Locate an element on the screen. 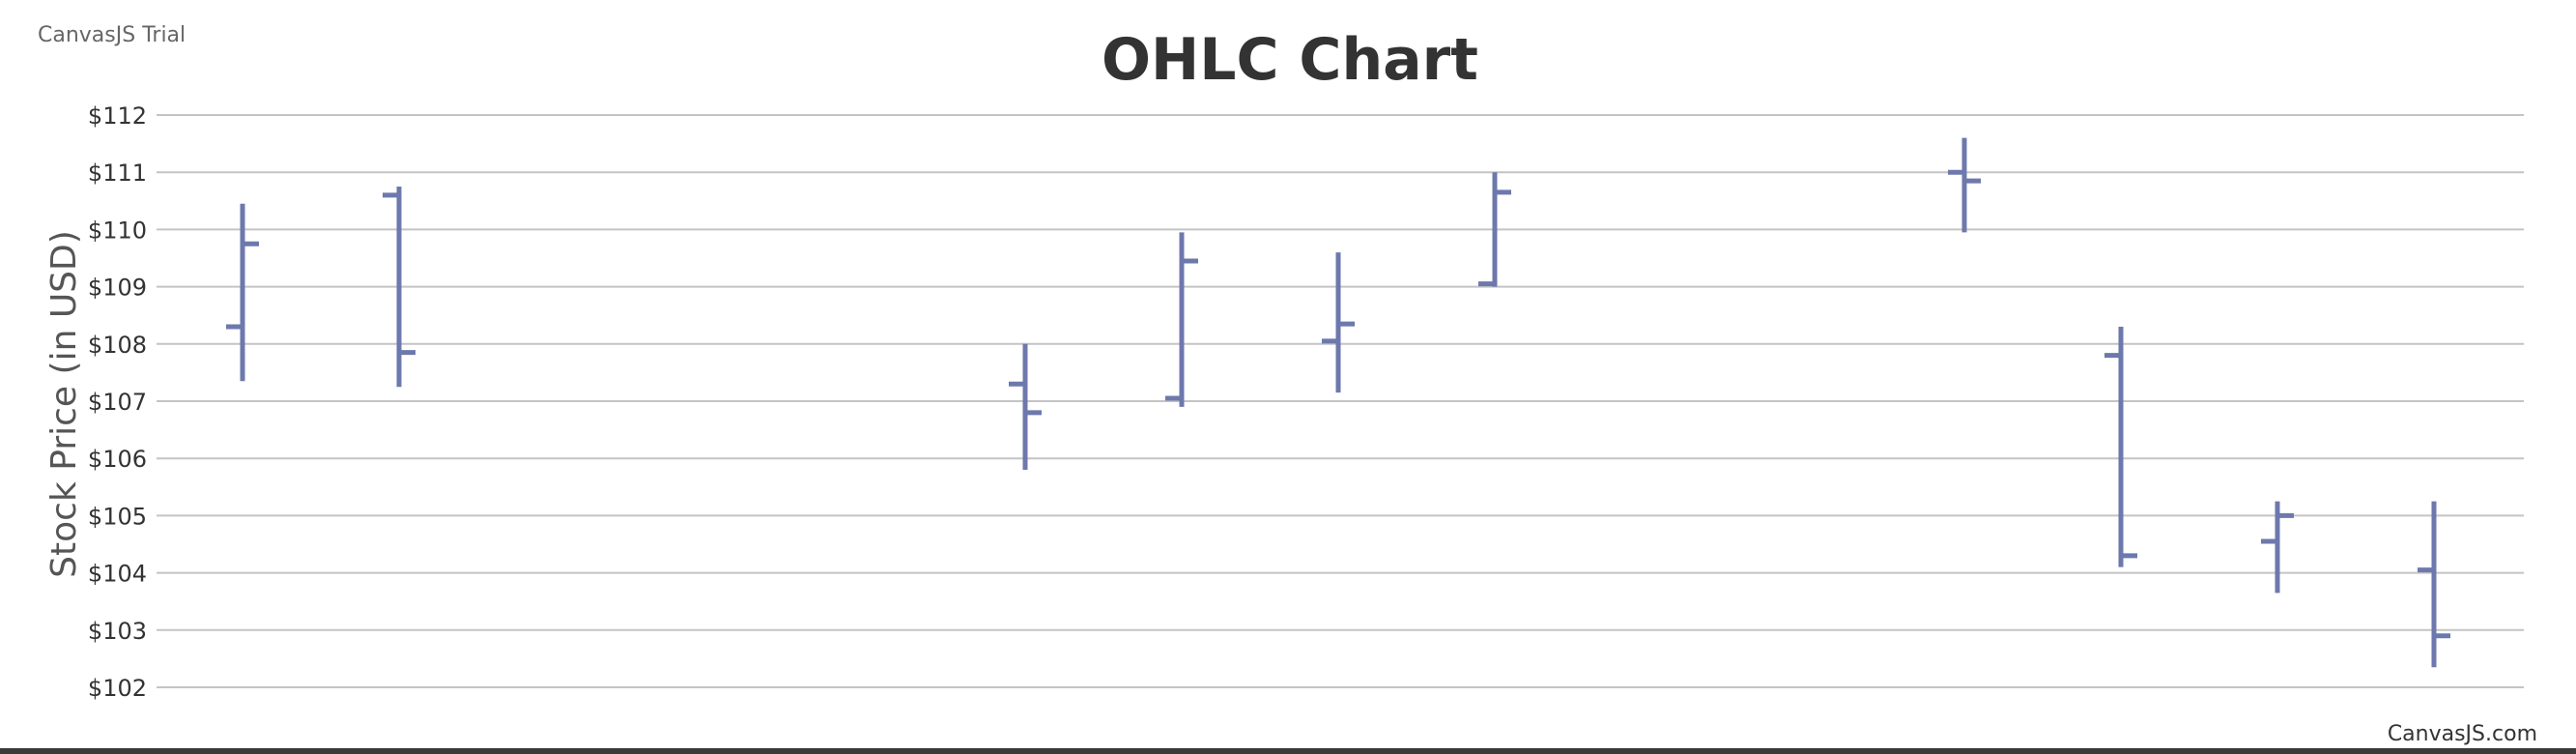 This screenshot has height=754, width=2576. y-tick-label: $108 is located at coordinates (118, 346).